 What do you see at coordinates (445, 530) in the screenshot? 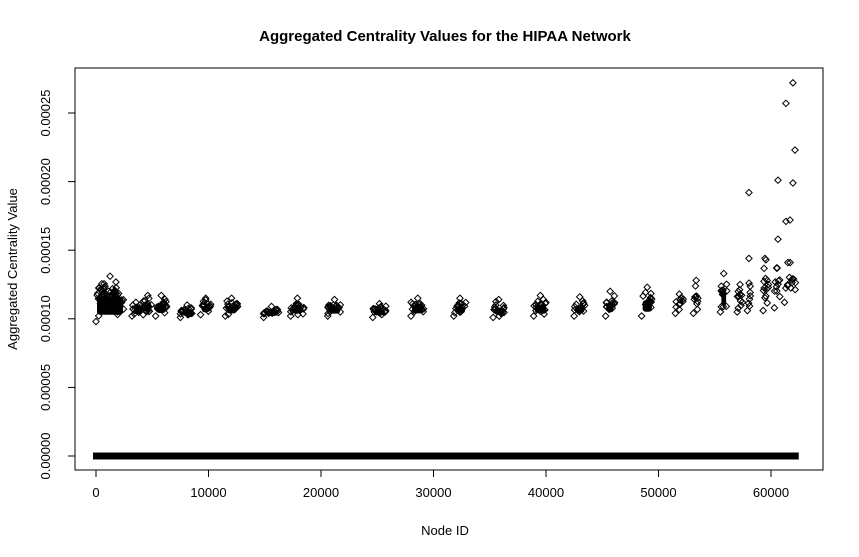
I see `x-axis-label: Node ID` at bounding box center [445, 530].